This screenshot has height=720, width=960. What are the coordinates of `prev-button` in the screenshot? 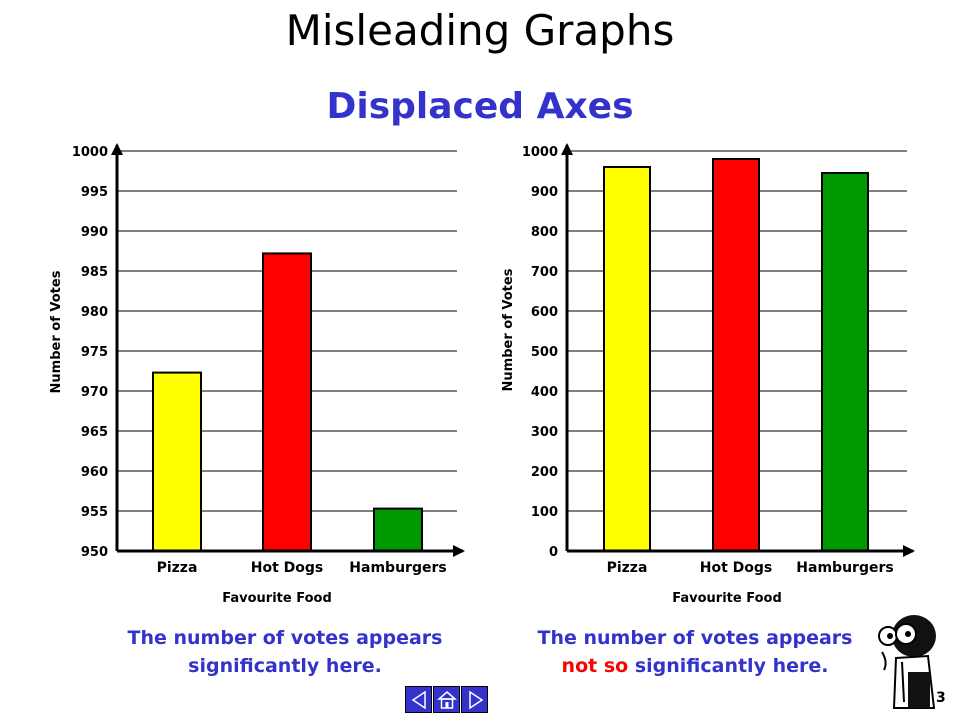 It's located at (418, 699).